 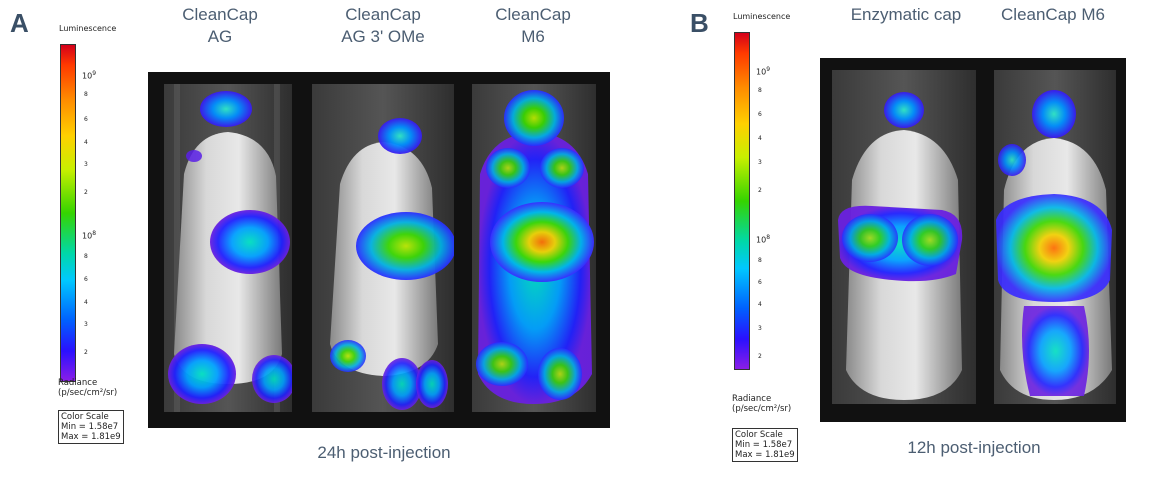 I want to click on panel-b-column-label-2: CleanCap M6, so click(x=1053, y=14).